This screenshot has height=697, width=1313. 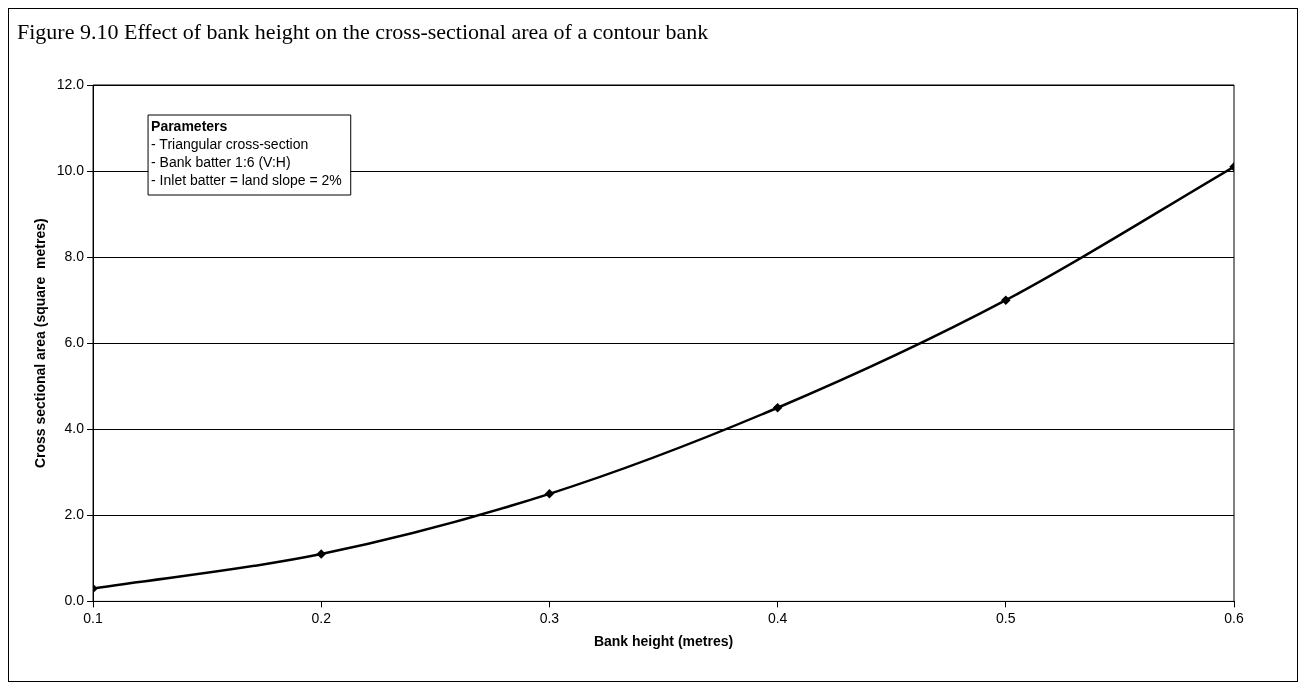 I want to click on annotation: Parameters, so click(x=189, y=125).